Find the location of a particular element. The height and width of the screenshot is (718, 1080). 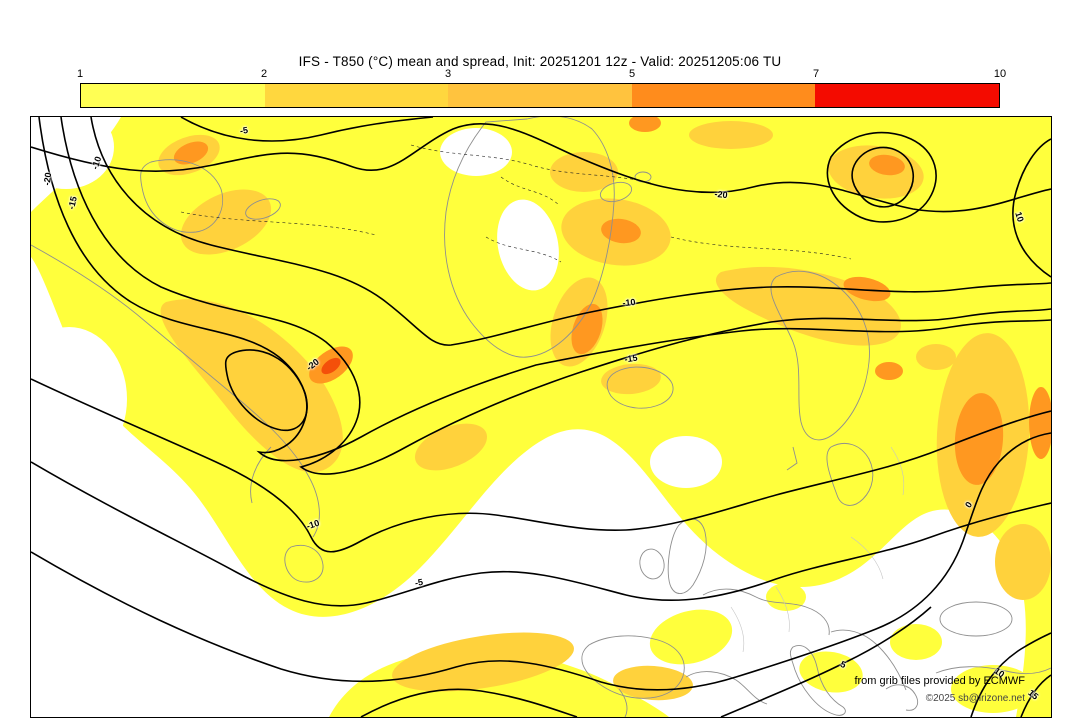

colorbar-tick-label: 2 is located at coordinates (264, 74).